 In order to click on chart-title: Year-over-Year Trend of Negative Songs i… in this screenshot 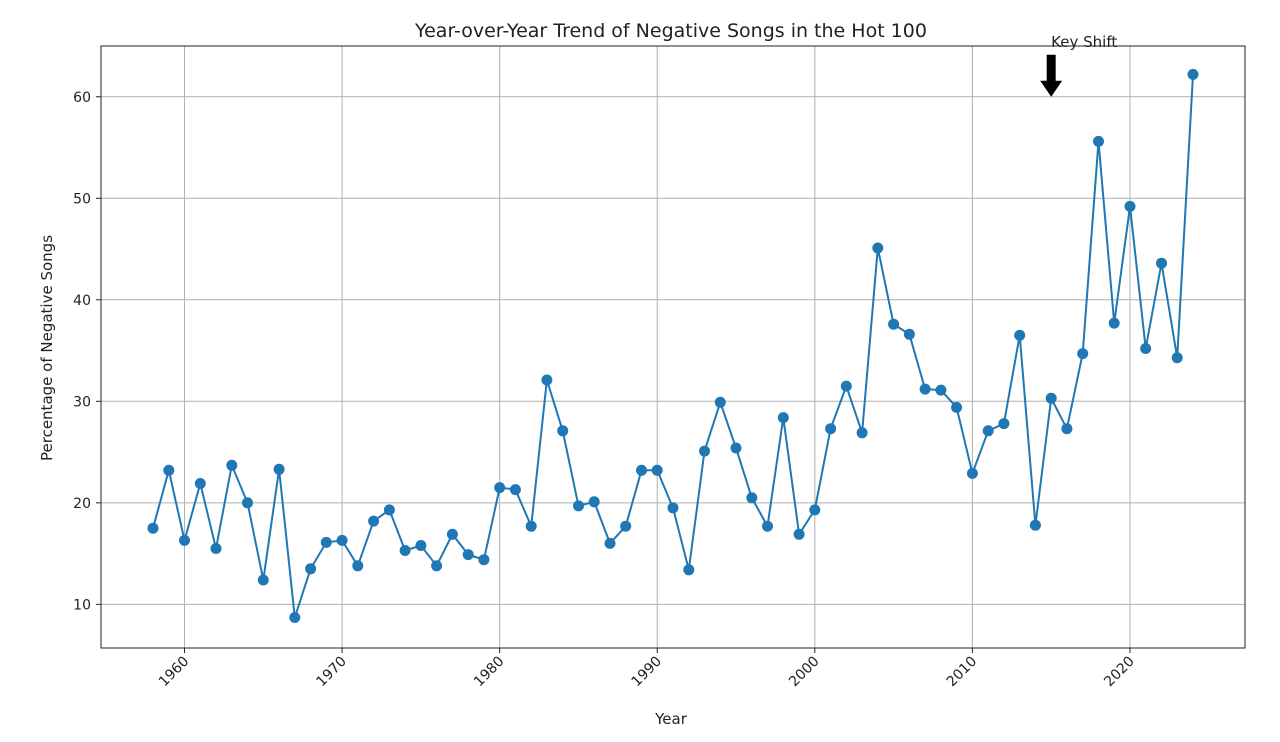, I will do `click(670, 31)`.